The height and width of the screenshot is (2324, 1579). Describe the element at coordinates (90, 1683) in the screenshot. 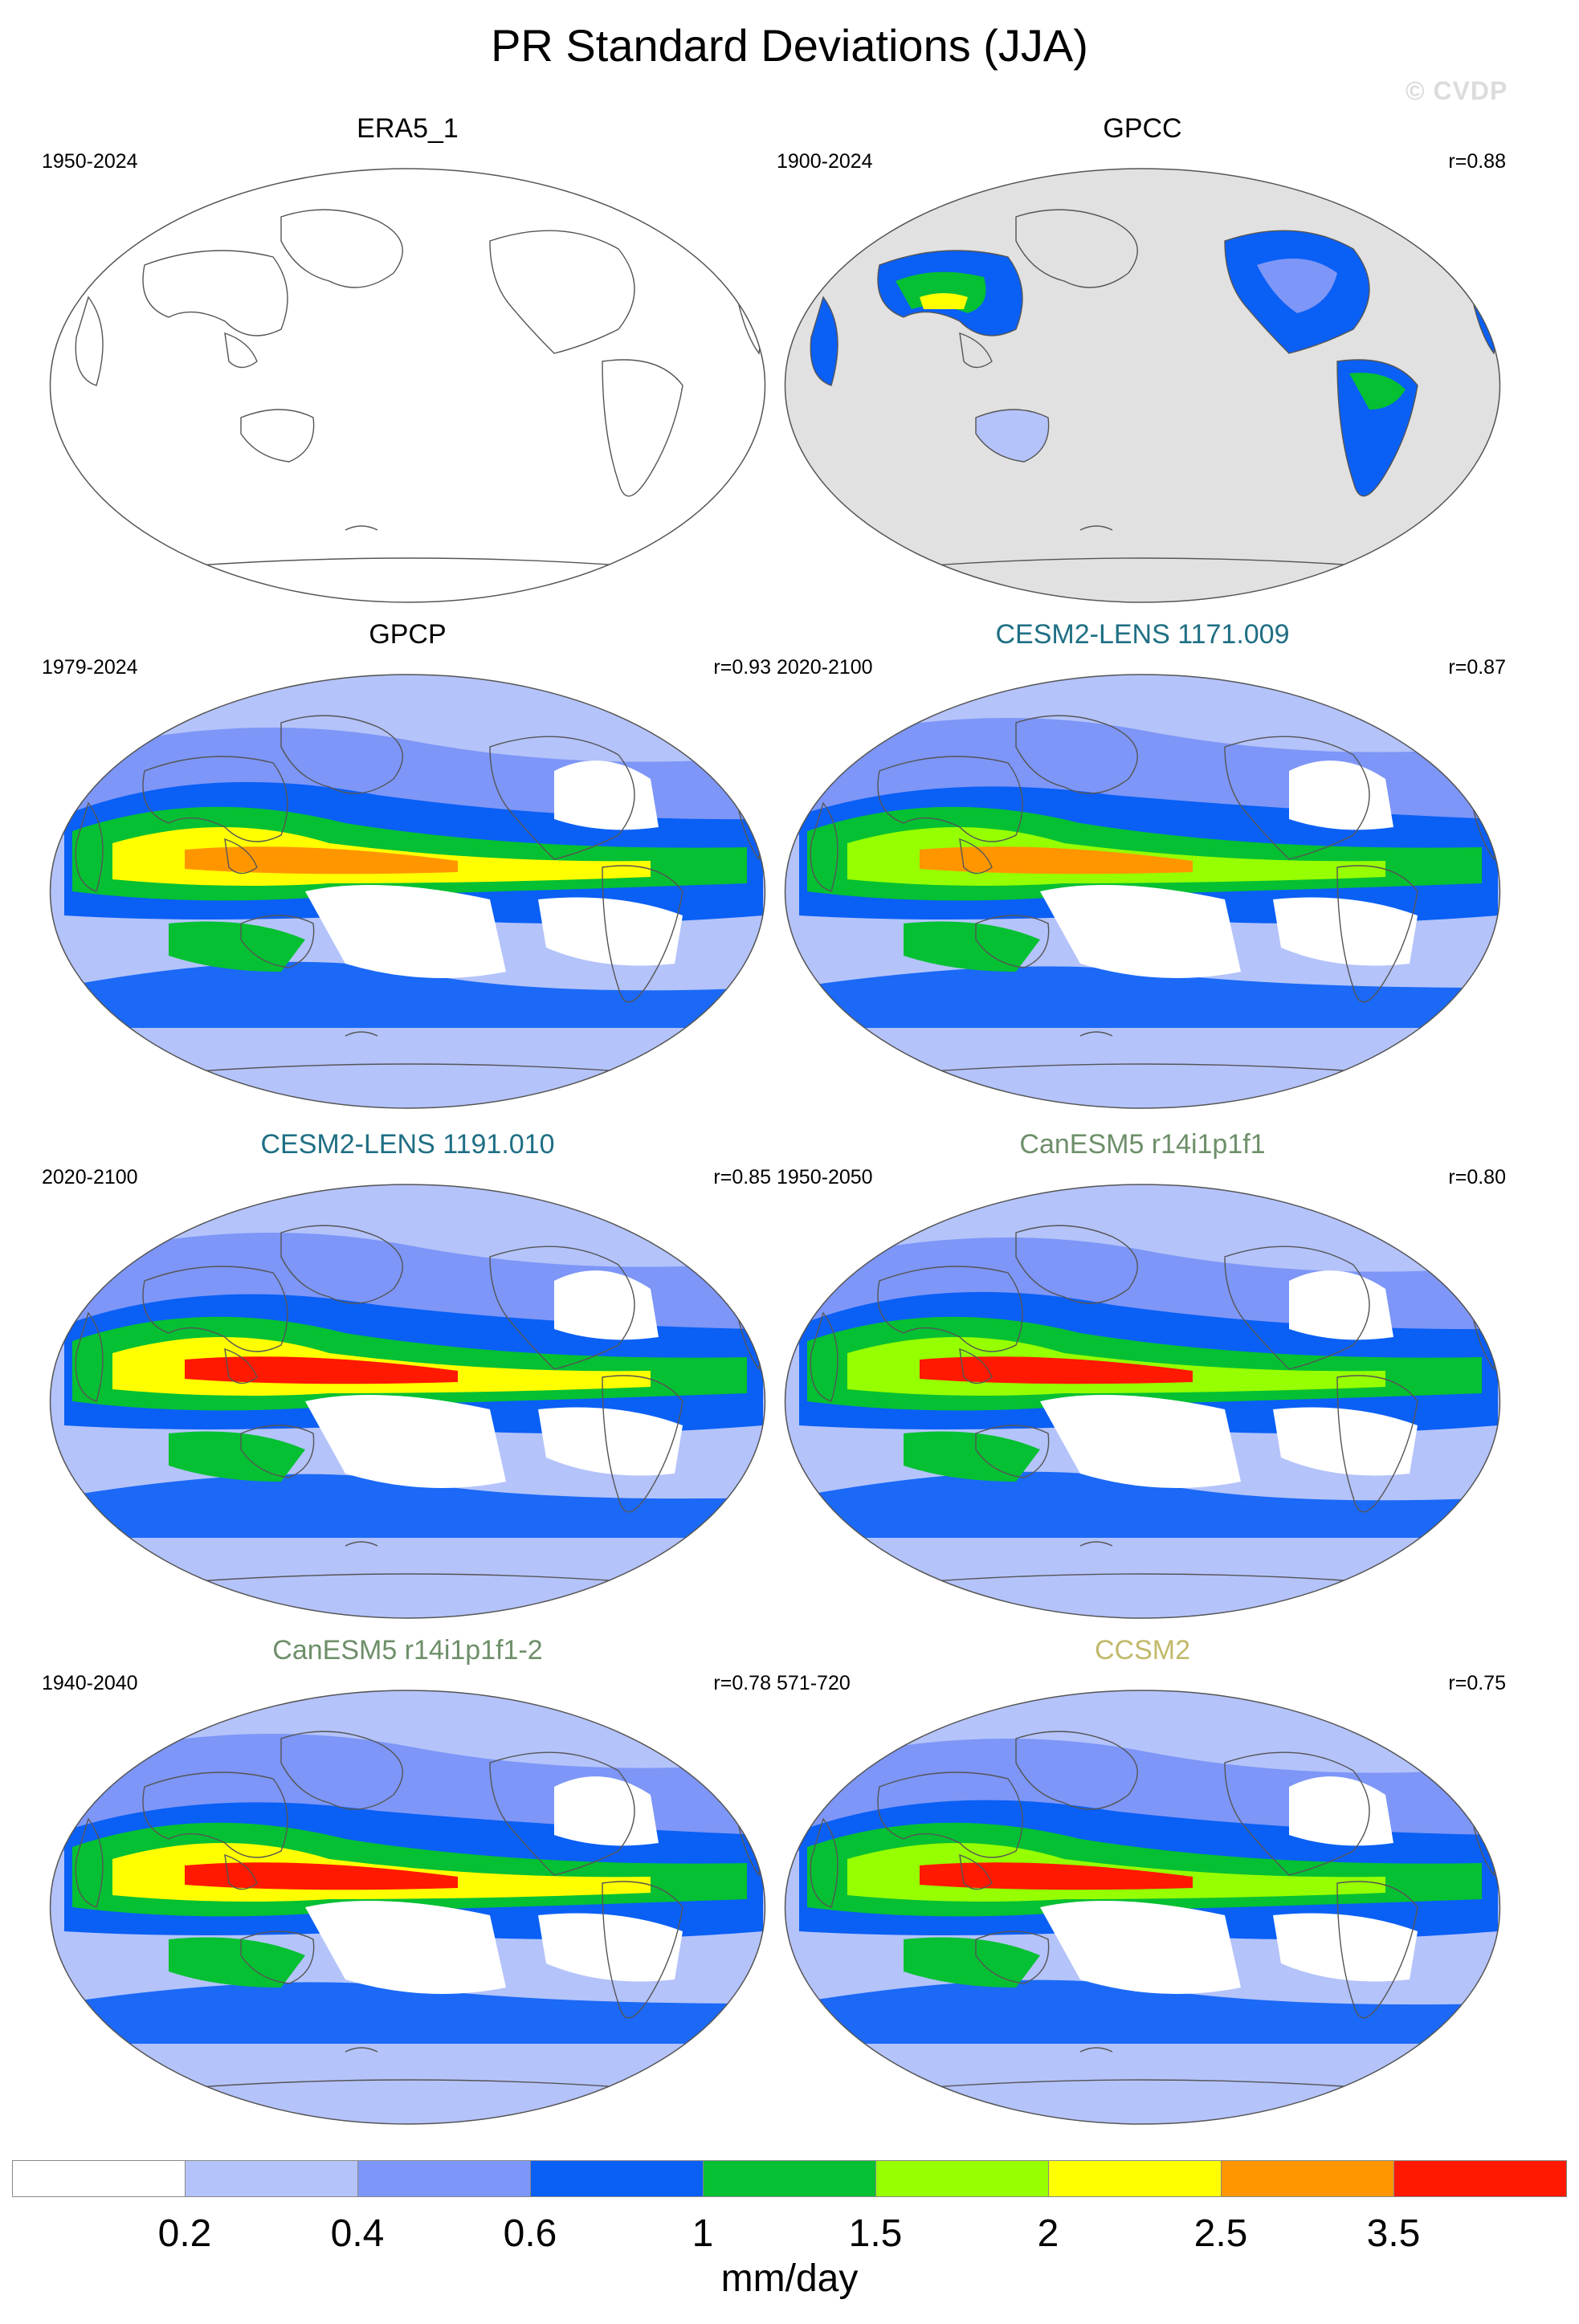

I see `panel-years: 1940-2040` at that location.